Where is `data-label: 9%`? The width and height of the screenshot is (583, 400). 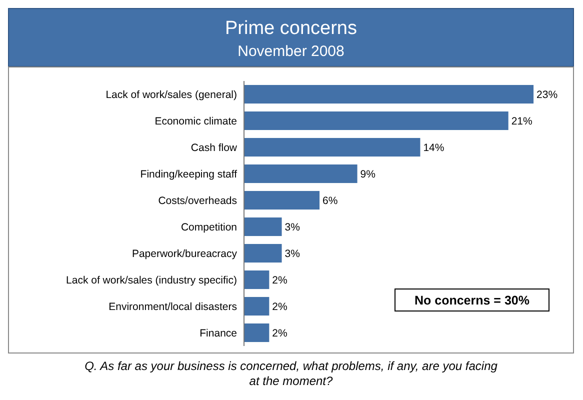
data-label: 9% is located at coordinates (368, 174).